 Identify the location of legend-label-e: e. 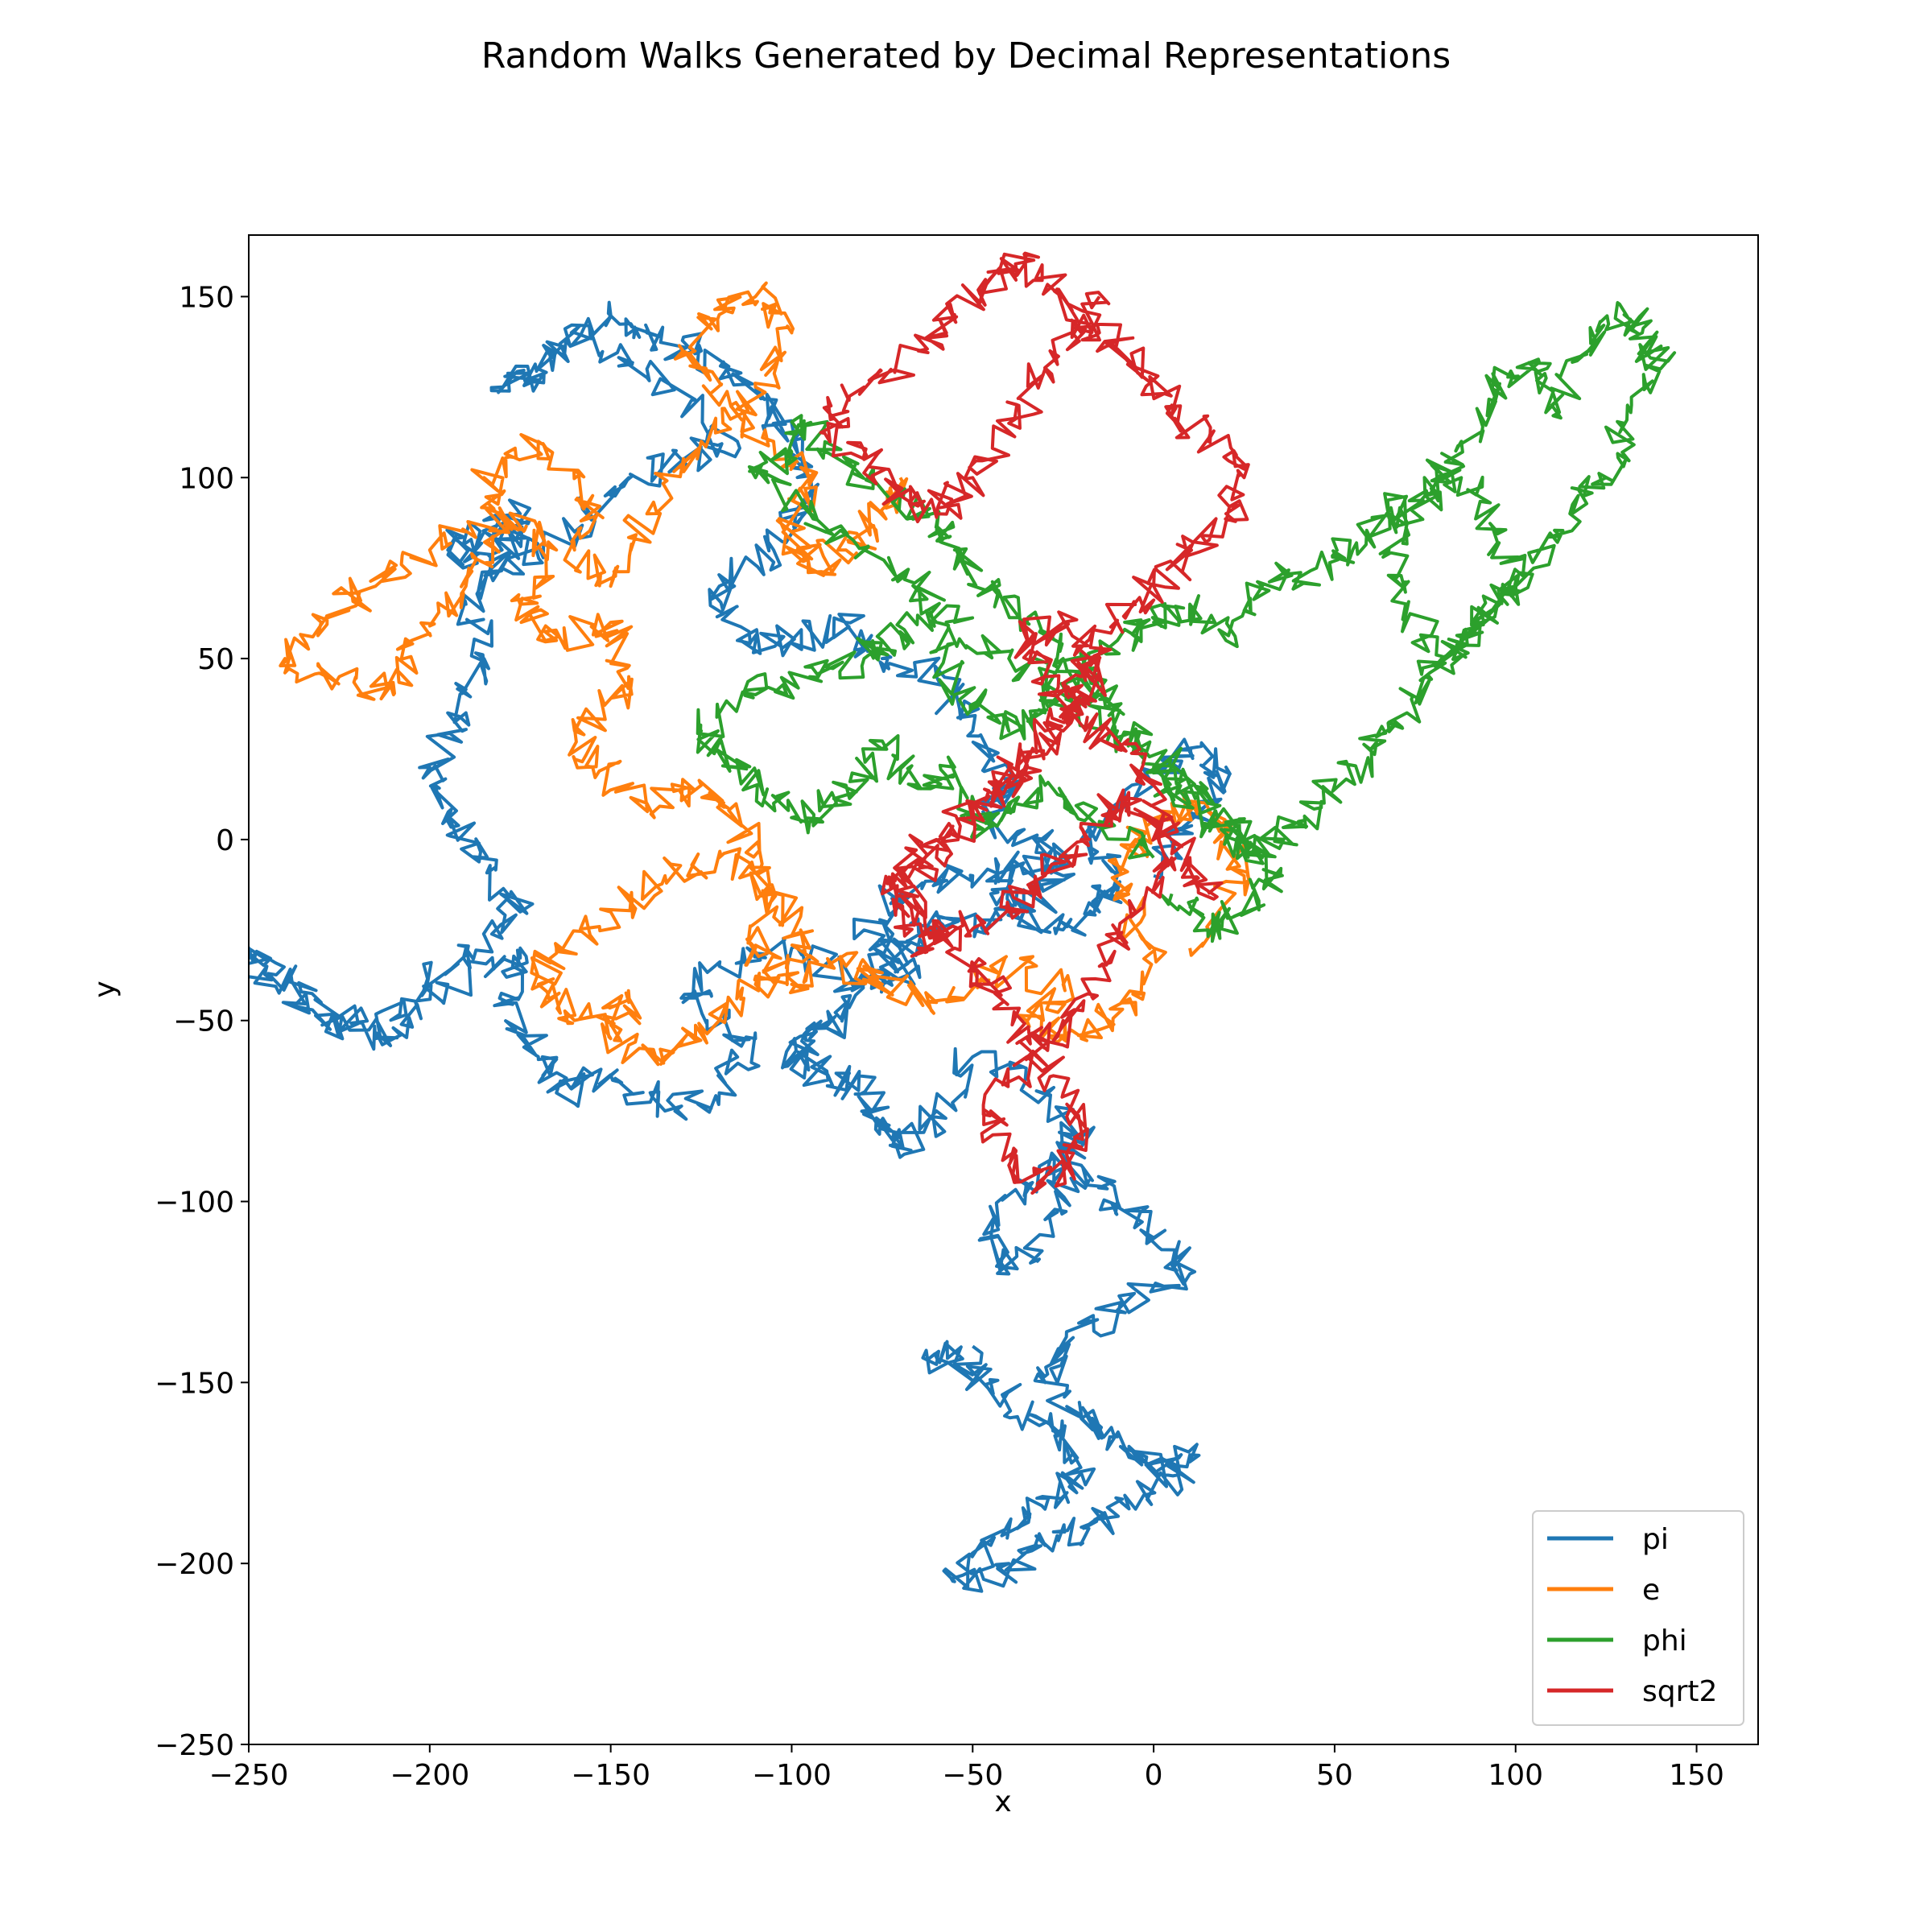
(1651, 1590).